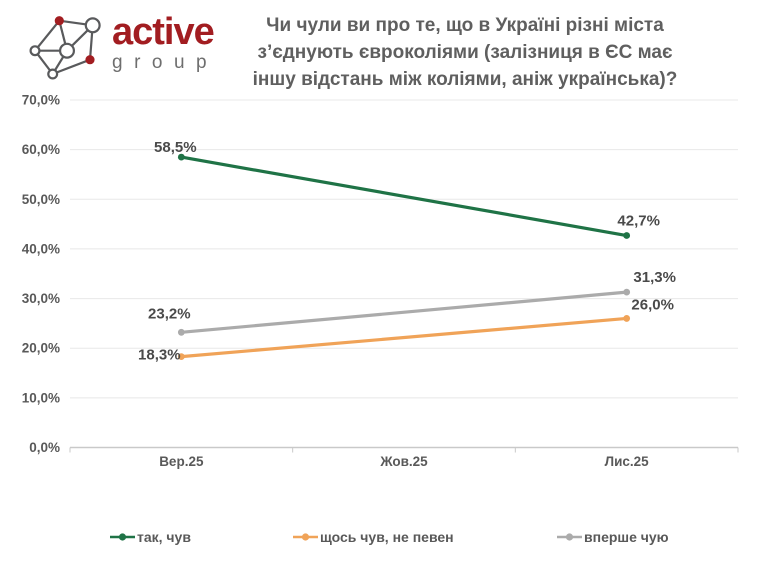  What do you see at coordinates (164, 537) in the screenshot?
I see `legend-label: так, чув` at bounding box center [164, 537].